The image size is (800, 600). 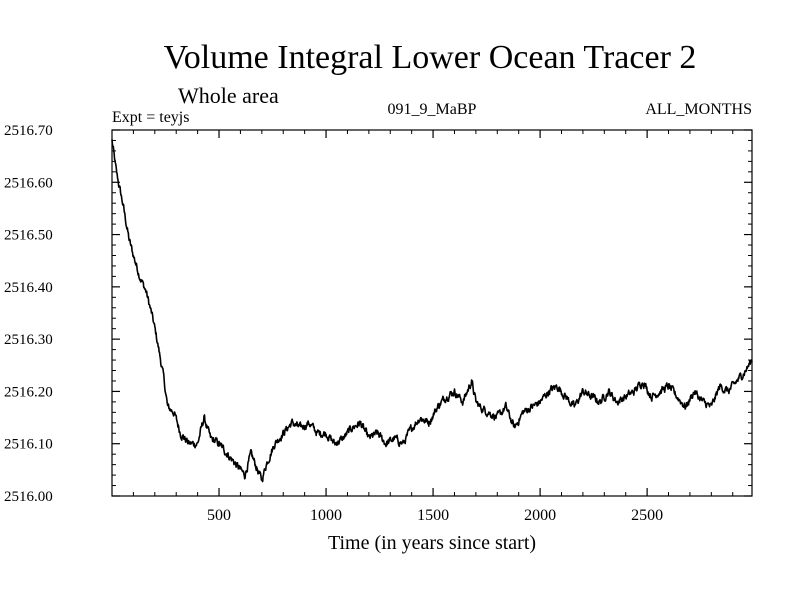 I want to click on y-tick-label: 2516.40, so click(x=28, y=288).